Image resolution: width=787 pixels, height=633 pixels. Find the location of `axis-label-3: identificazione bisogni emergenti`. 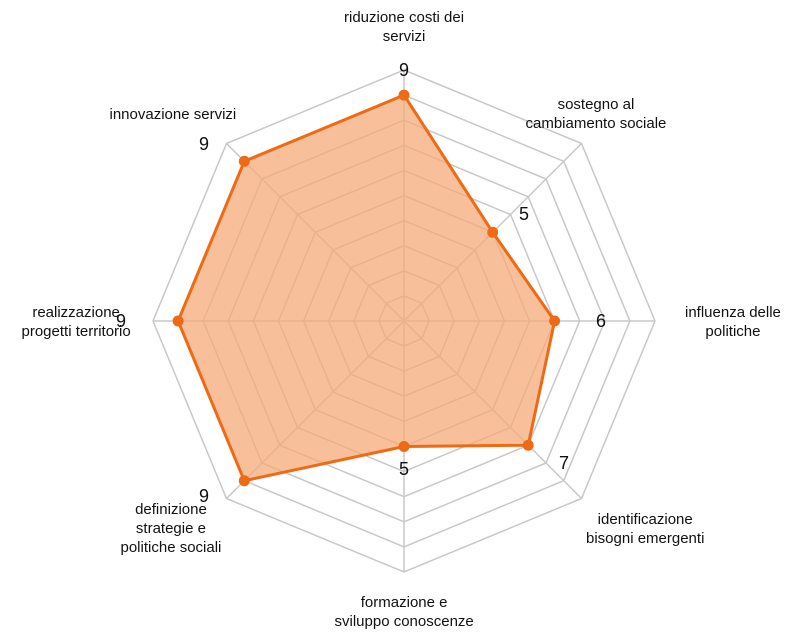

axis-label-3: identificazione bisogni emergenti is located at coordinates (645, 529).